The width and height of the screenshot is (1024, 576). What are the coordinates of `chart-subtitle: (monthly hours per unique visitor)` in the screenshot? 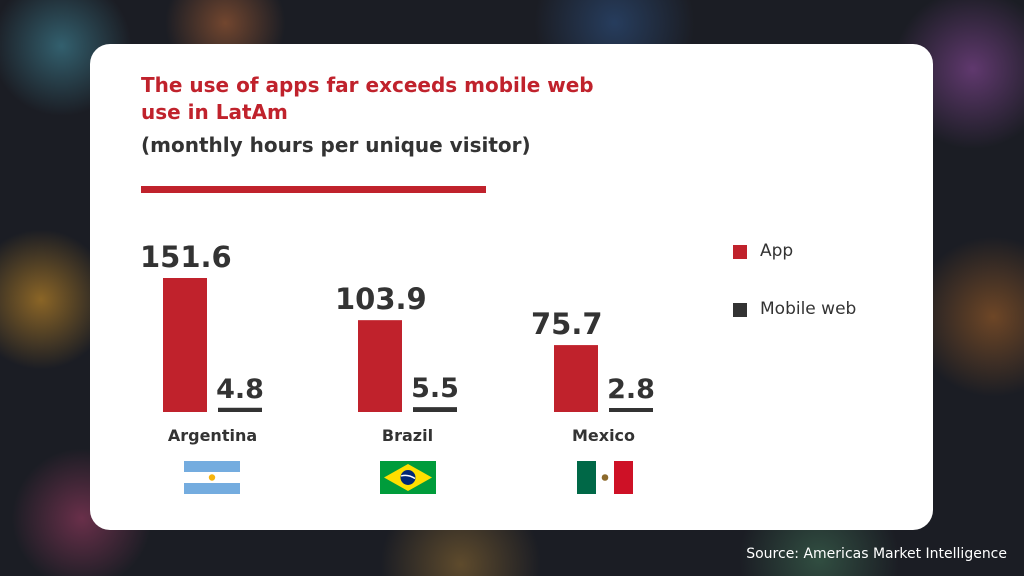 It's located at (336, 145).